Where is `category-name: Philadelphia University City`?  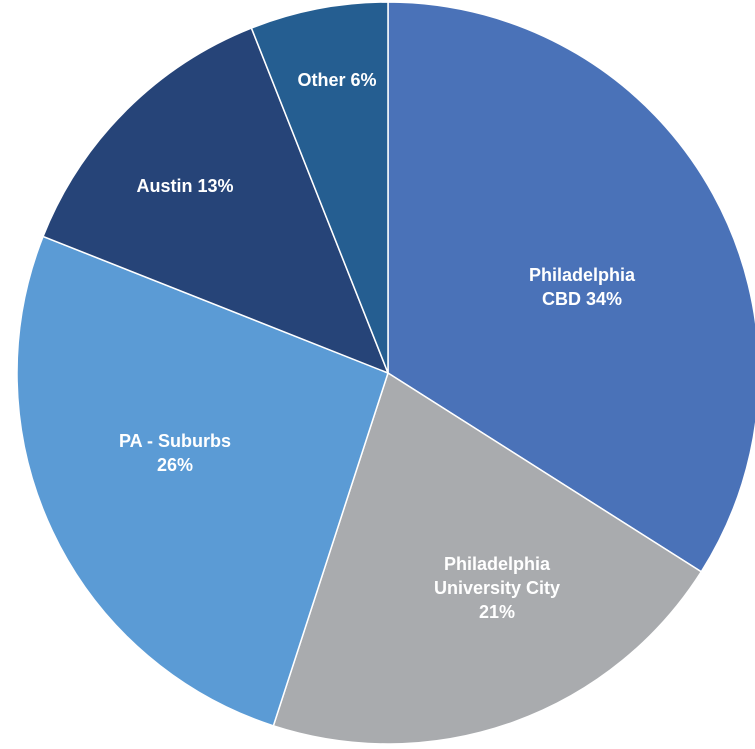
category-name: Philadelphia University City is located at coordinates (497, 576).